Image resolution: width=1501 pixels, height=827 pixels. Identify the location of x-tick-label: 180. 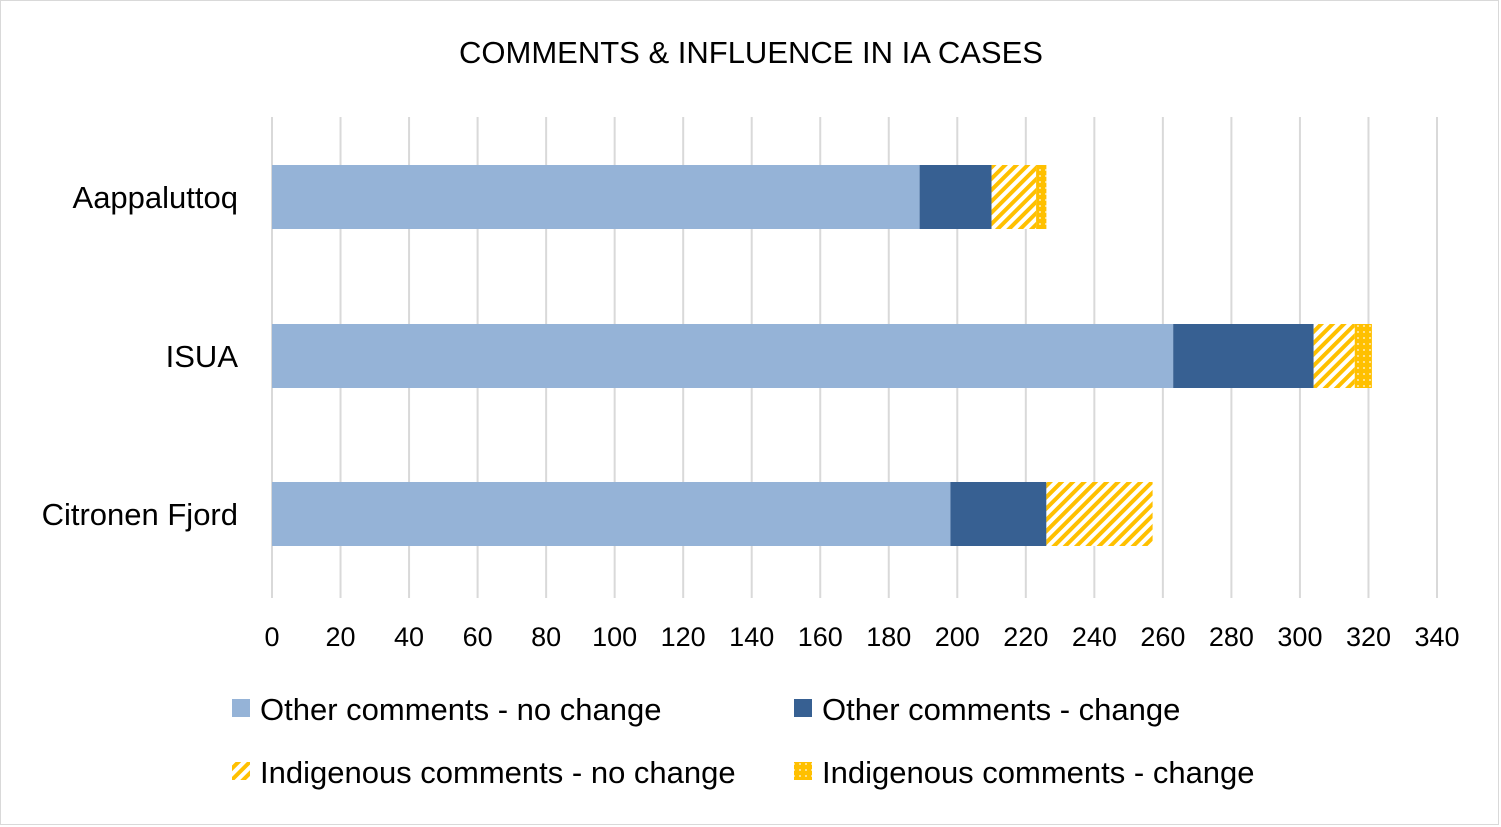
(888, 637).